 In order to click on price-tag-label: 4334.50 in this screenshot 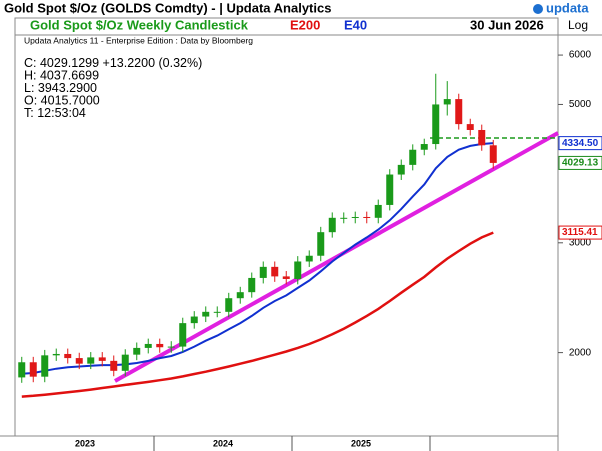, I will do `click(580, 143)`.